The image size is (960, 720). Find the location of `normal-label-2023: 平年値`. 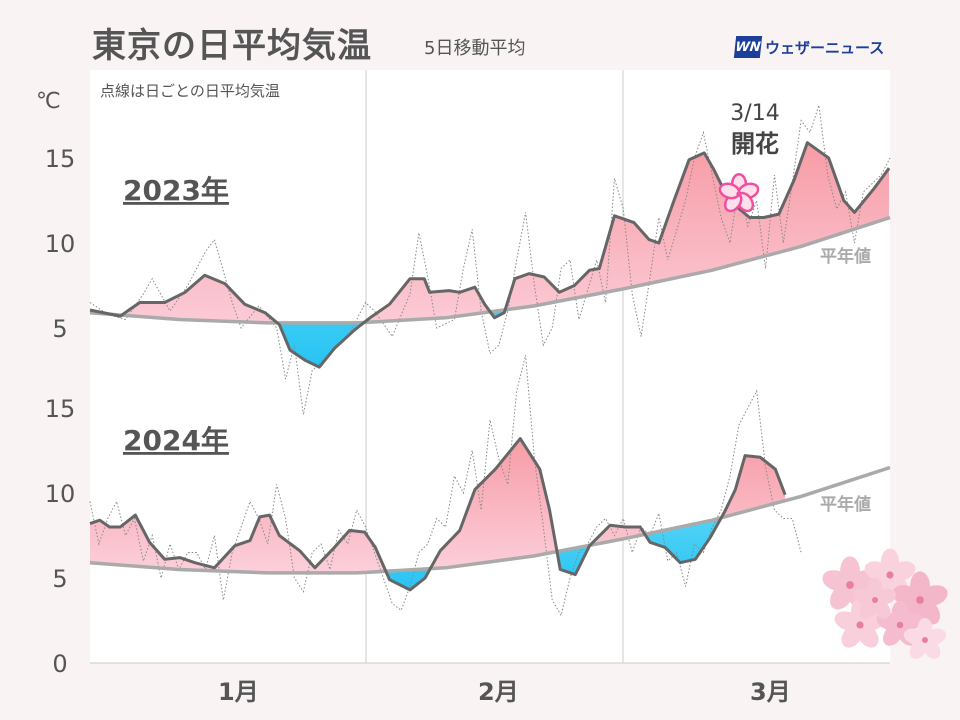

normal-label-2023: 平年値 is located at coordinates (845, 256).